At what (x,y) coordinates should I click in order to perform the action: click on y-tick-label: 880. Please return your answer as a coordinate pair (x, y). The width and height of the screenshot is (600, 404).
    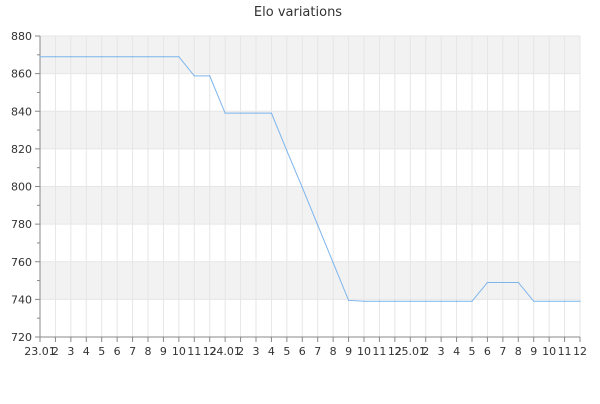
    Looking at the image, I should click on (21, 36).